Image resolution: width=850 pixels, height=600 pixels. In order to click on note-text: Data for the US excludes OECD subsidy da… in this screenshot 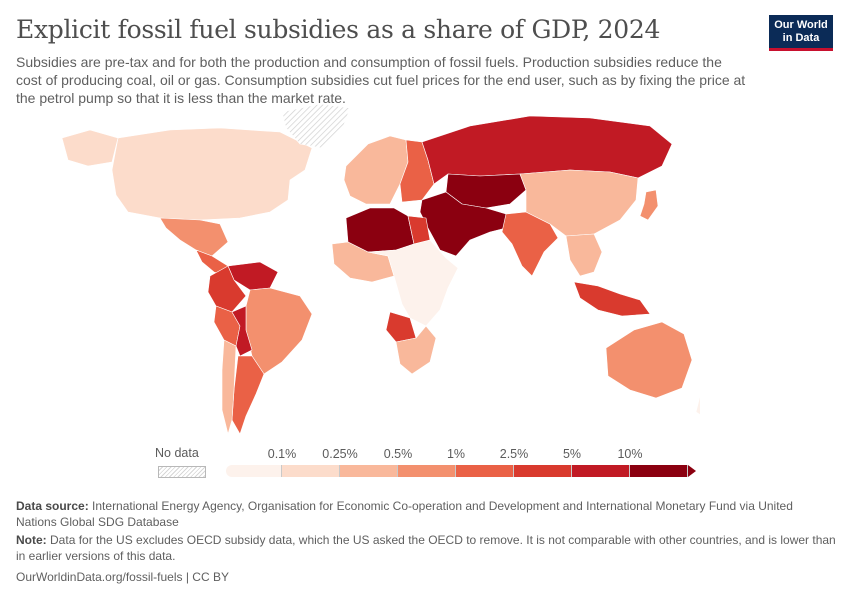, I will do `click(426, 548)`.